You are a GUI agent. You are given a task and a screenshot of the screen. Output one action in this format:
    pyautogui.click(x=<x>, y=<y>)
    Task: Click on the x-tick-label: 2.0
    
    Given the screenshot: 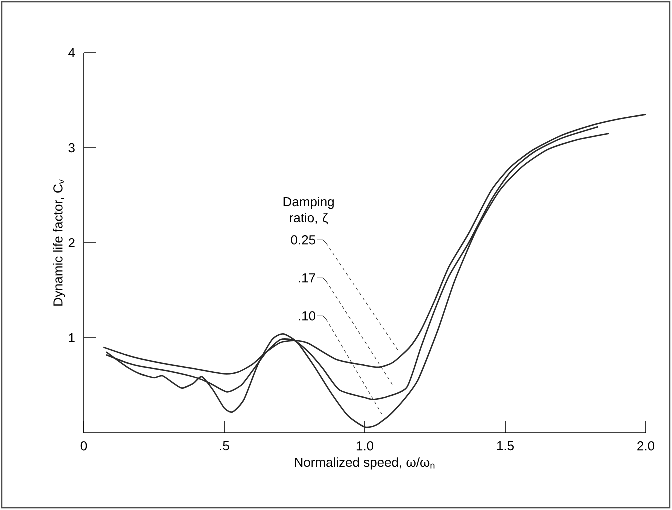 What is the action you would take?
    pyautogui.click(x=646, y=446)
    